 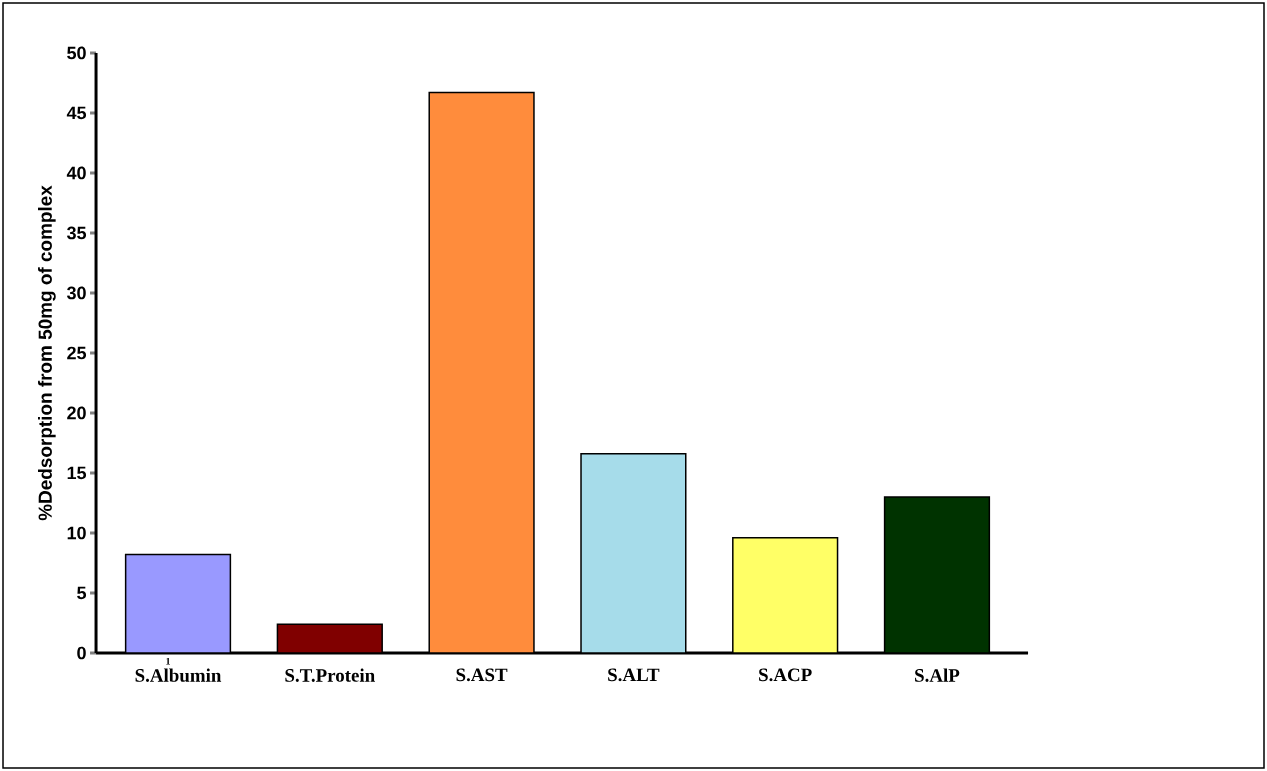 I want to click on x-tick-label: S.Albumin, so click(x=178, y=675).